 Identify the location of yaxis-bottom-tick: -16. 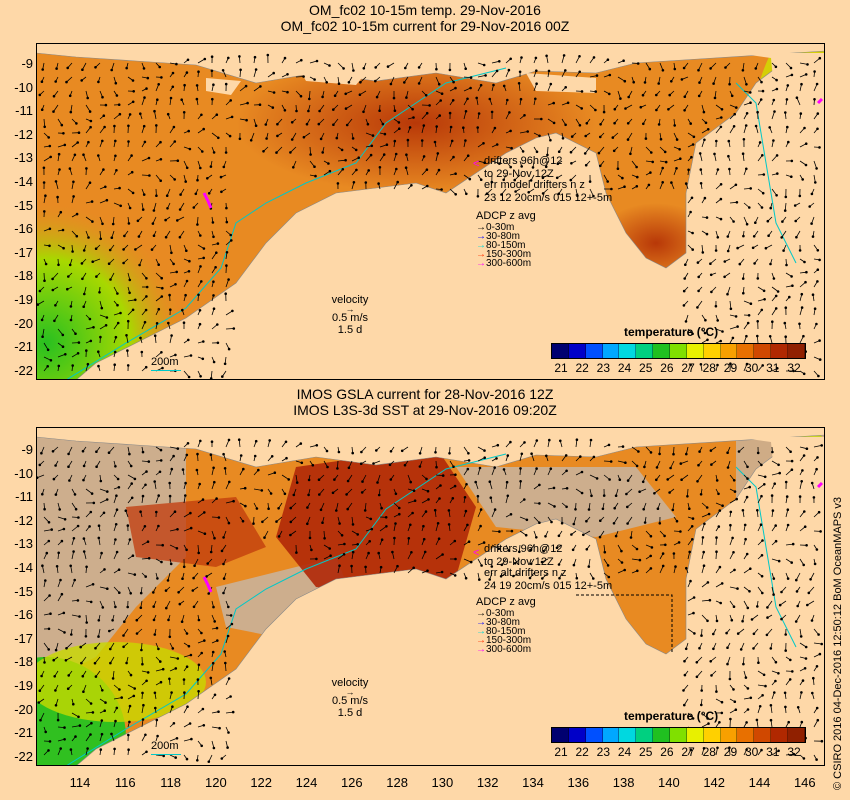
(23, 615).